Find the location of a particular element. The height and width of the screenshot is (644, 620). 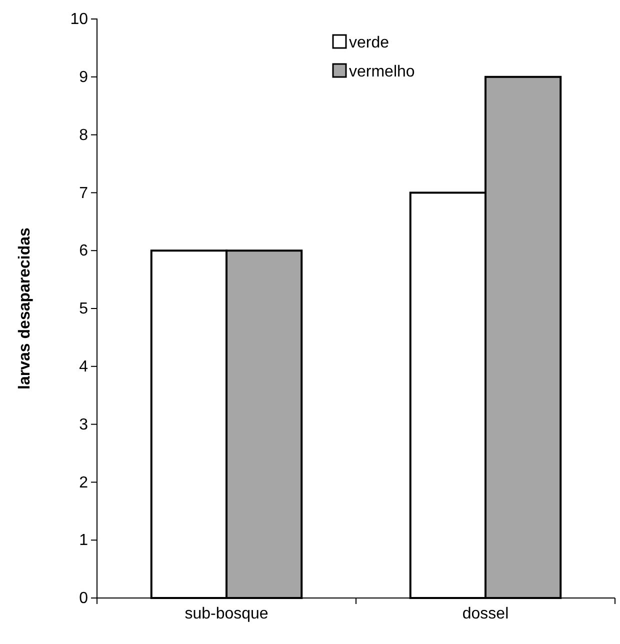

y-tick-label: 6 is located at coordinates (83, 251).